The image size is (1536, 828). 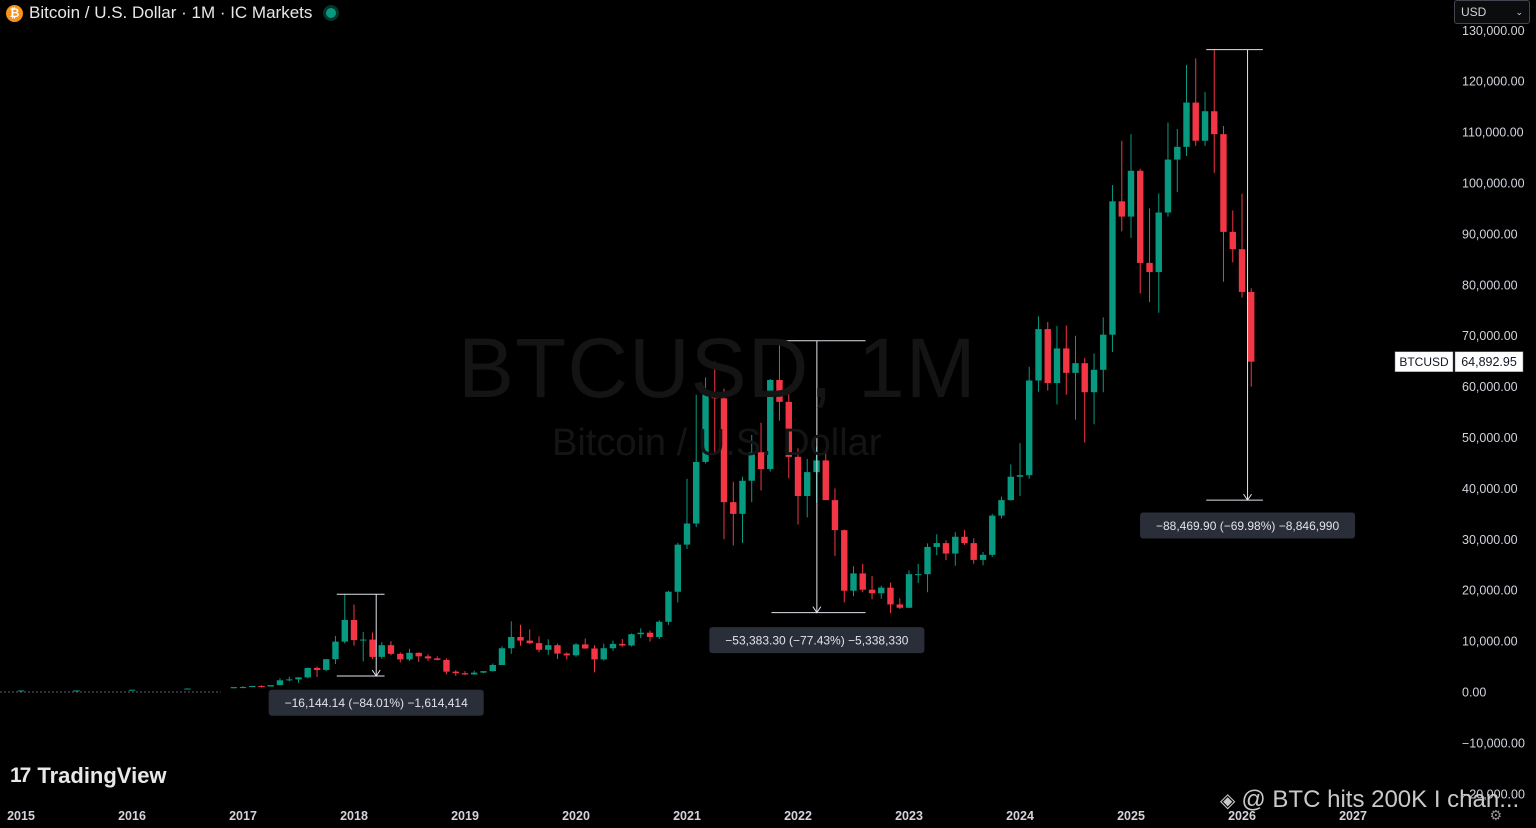 What do you see at coordinates (88, 776) in the screenshot?
I see `tradingview-logo: 17 TradingView` at bounding box center [88, 776].